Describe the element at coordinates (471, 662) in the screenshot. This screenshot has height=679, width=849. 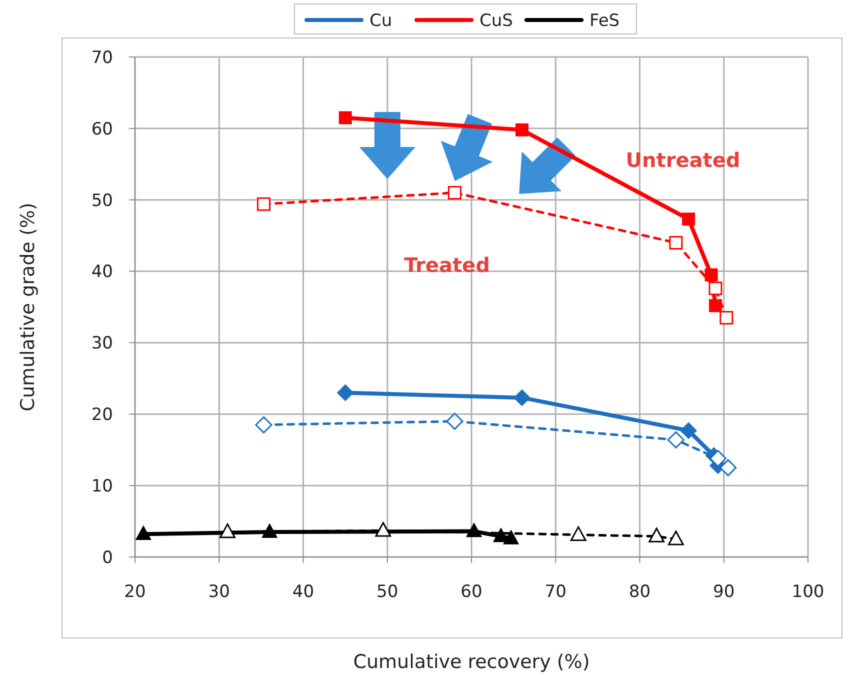
I see `x-axis-title: Cumulative recovery (%)` at that location.